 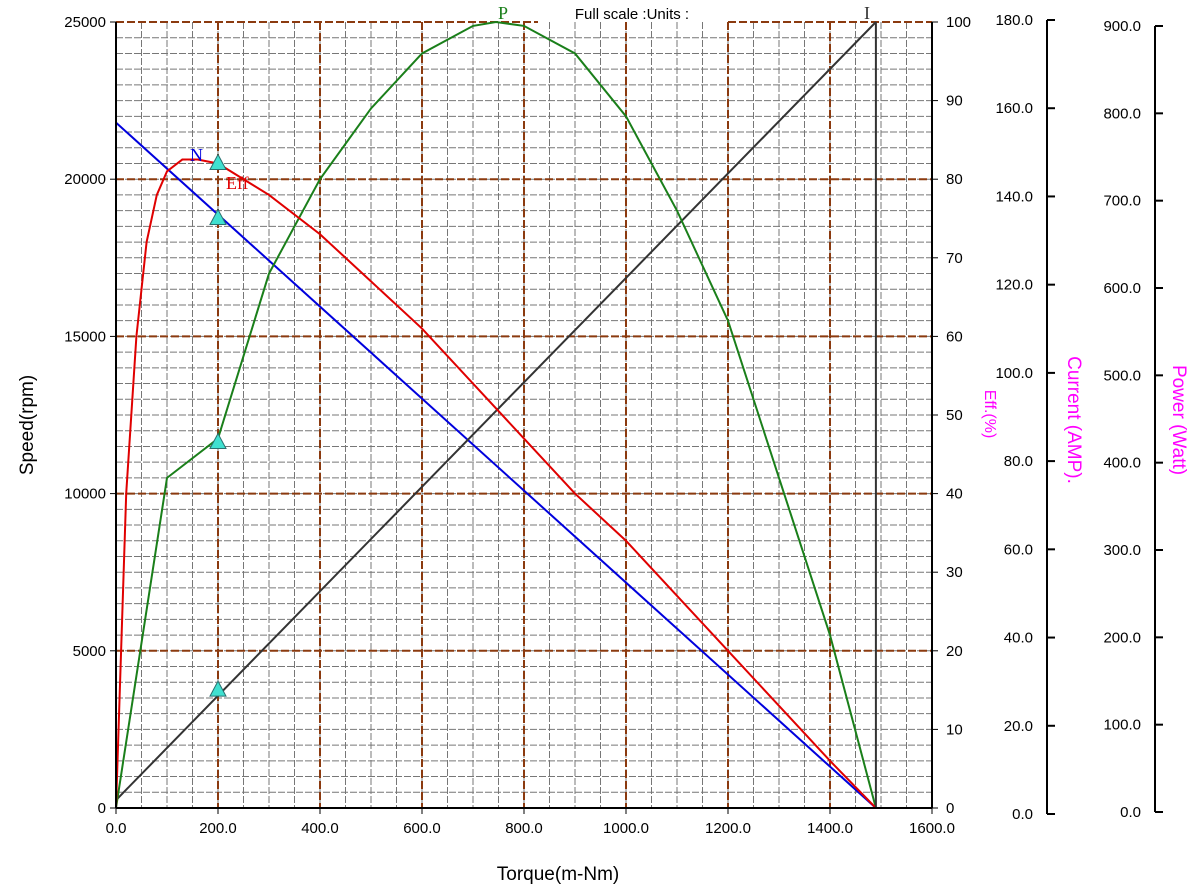 I want to click on y-tick-label-eff: 100, so click(x=958, y=22).